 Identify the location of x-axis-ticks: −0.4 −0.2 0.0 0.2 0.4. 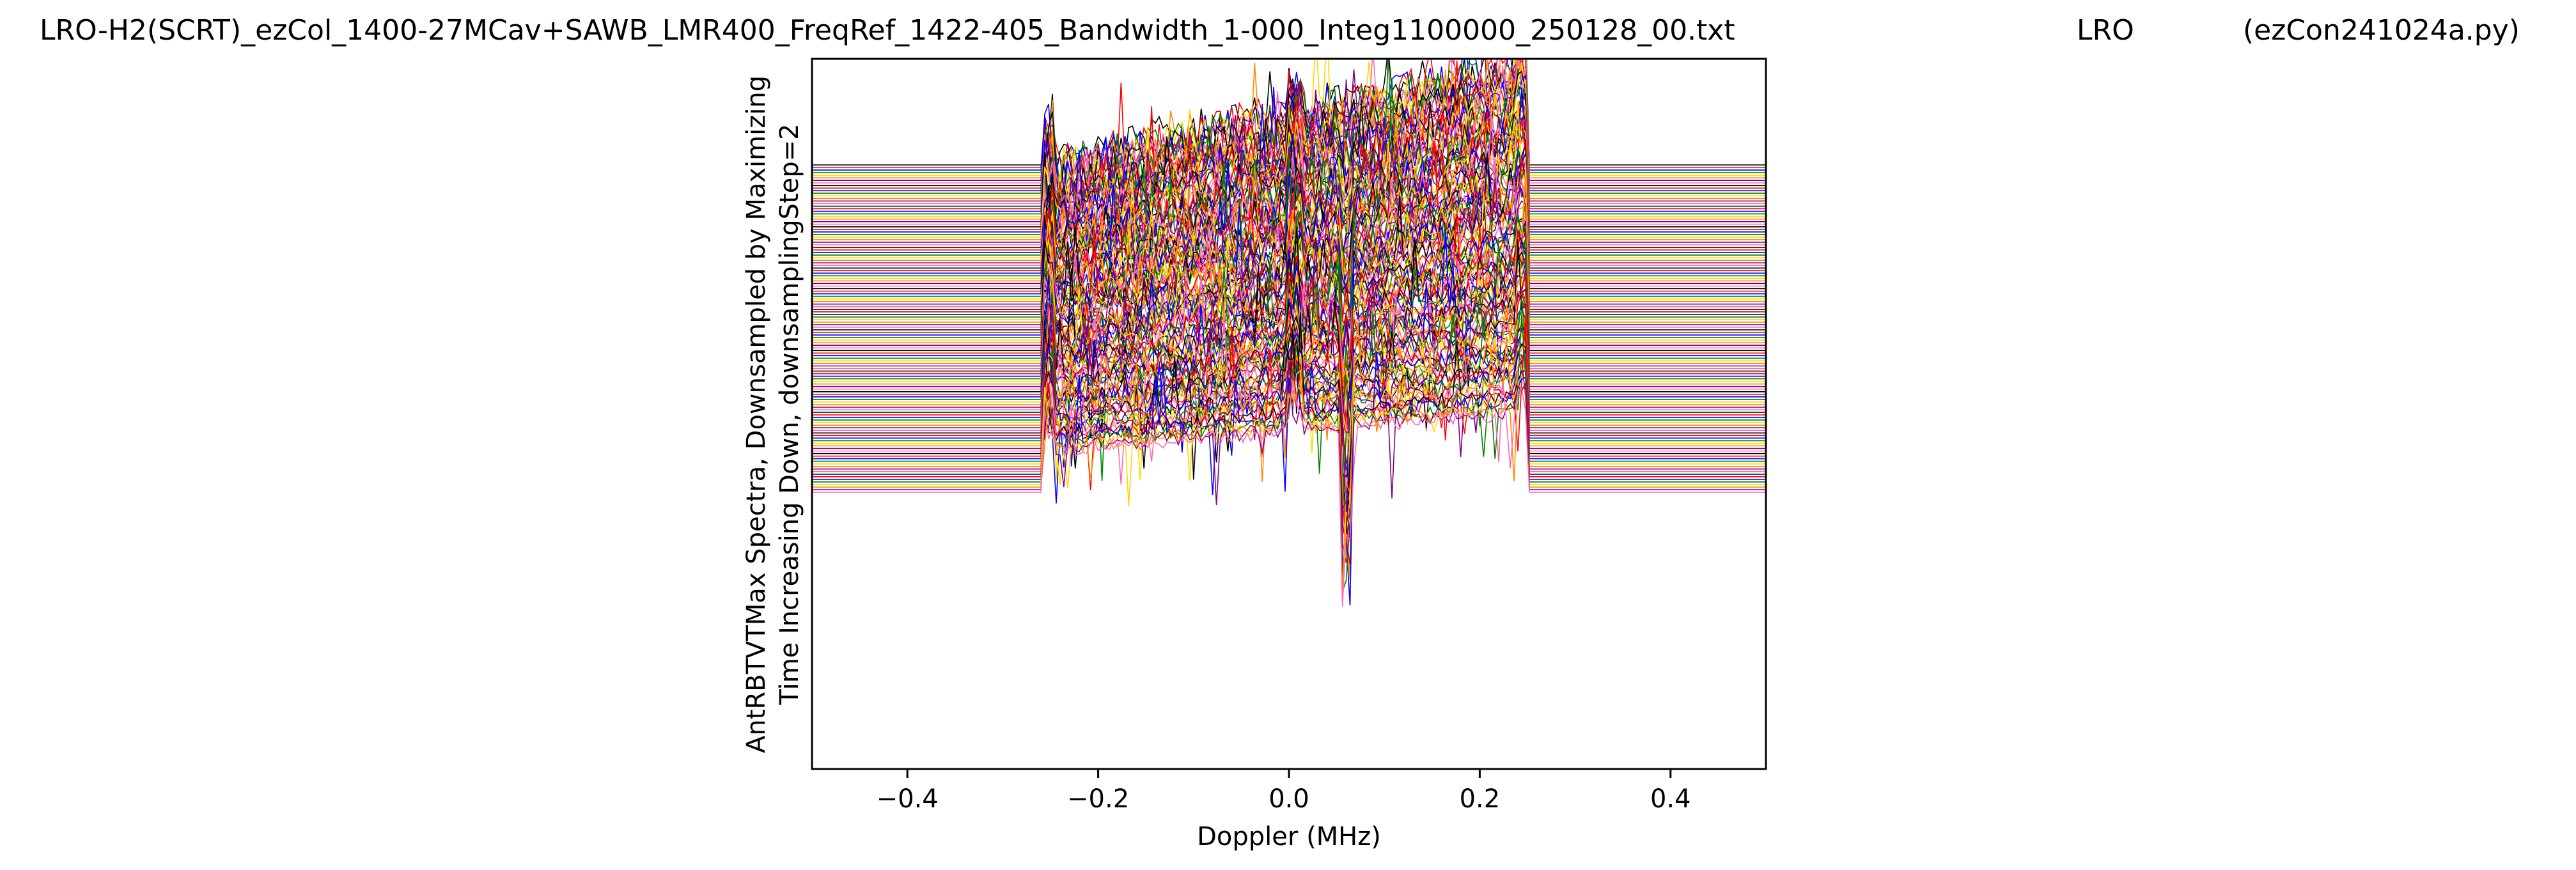
(1284, 791).